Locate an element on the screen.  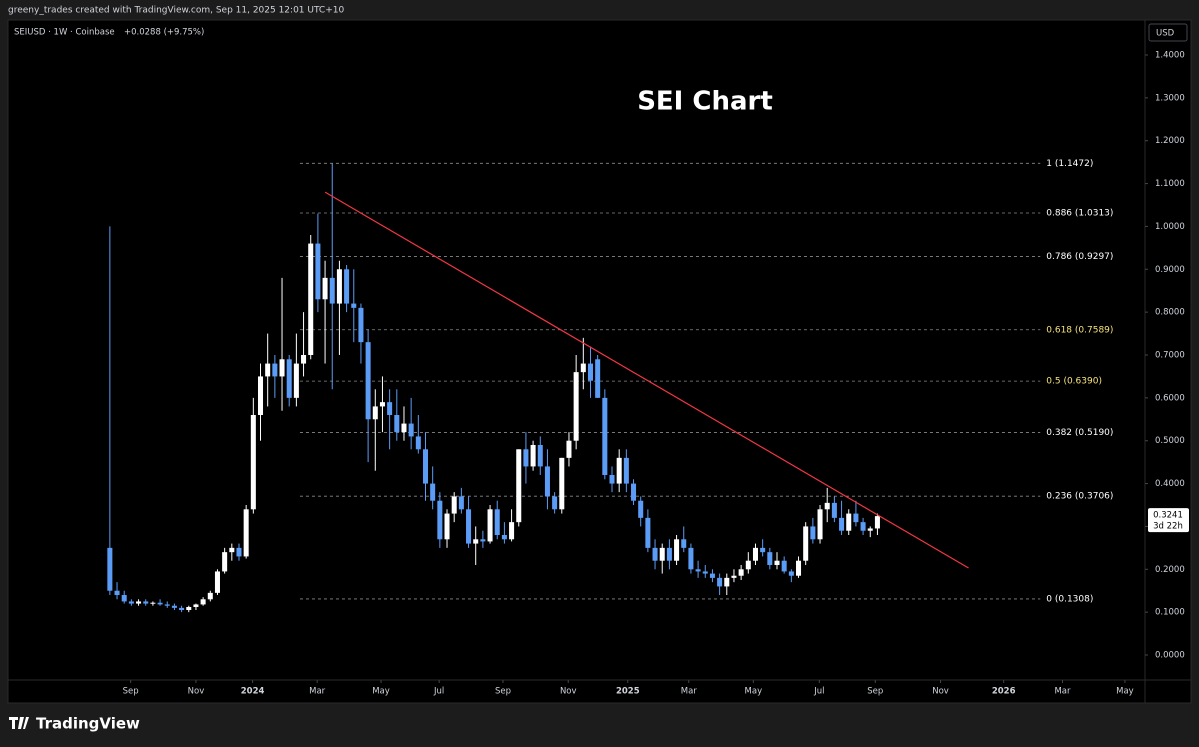
fib-label: 0.236 (0.3706) is located at coordinates (1079, 497).